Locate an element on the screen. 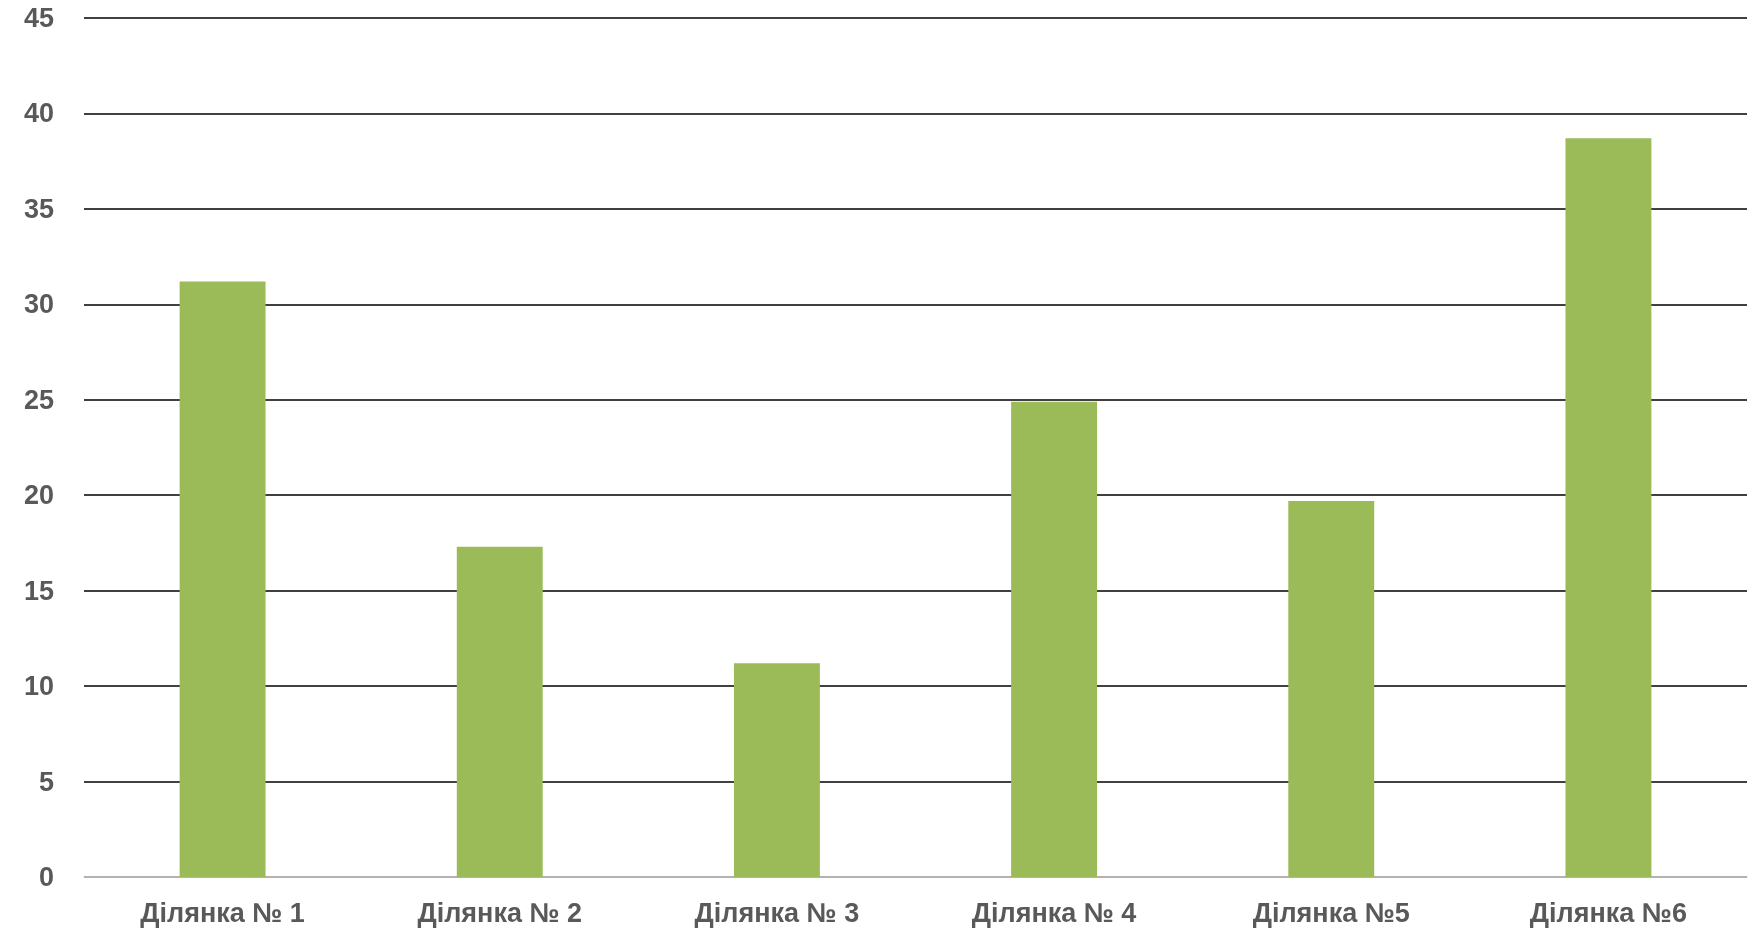 Image resolution: width=1757 pixels, height=944 pixels. y-tick-label: 0 is located at coordinates (46, 877).